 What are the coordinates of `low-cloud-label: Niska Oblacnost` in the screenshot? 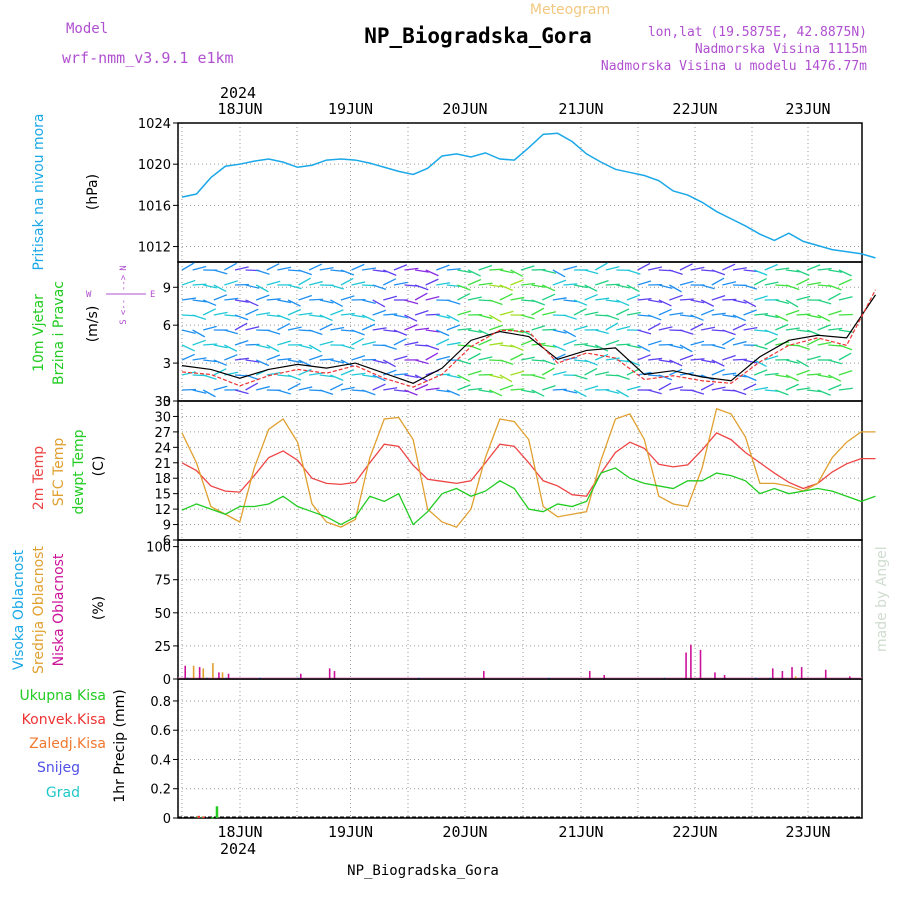 It's located at (59, 609).